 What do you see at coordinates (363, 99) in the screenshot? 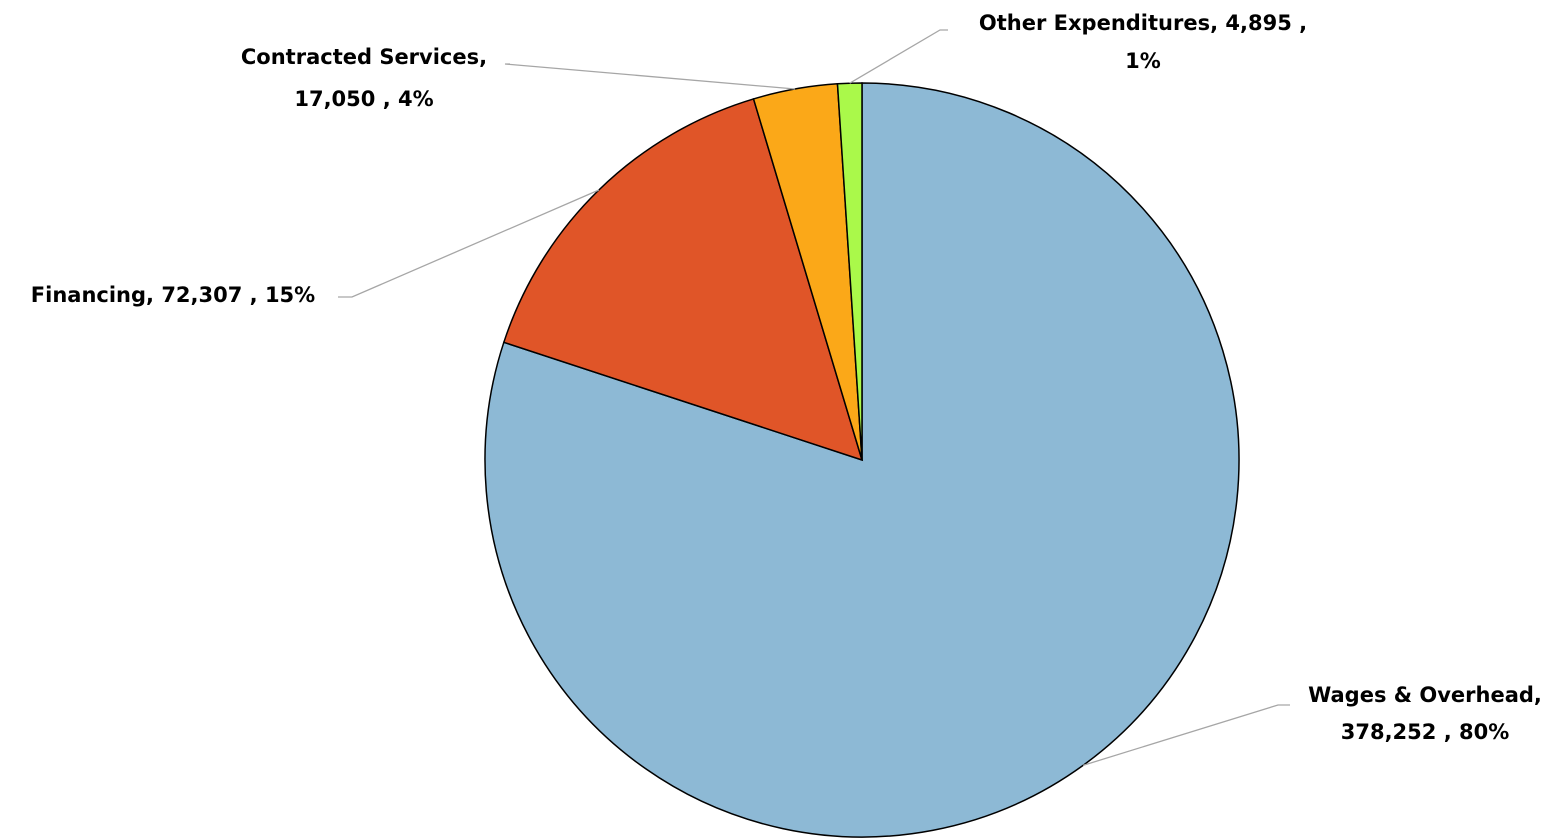
I see `data-label-contracted-line-2: 17,050 , 4%` at bounding box center [363, 99].